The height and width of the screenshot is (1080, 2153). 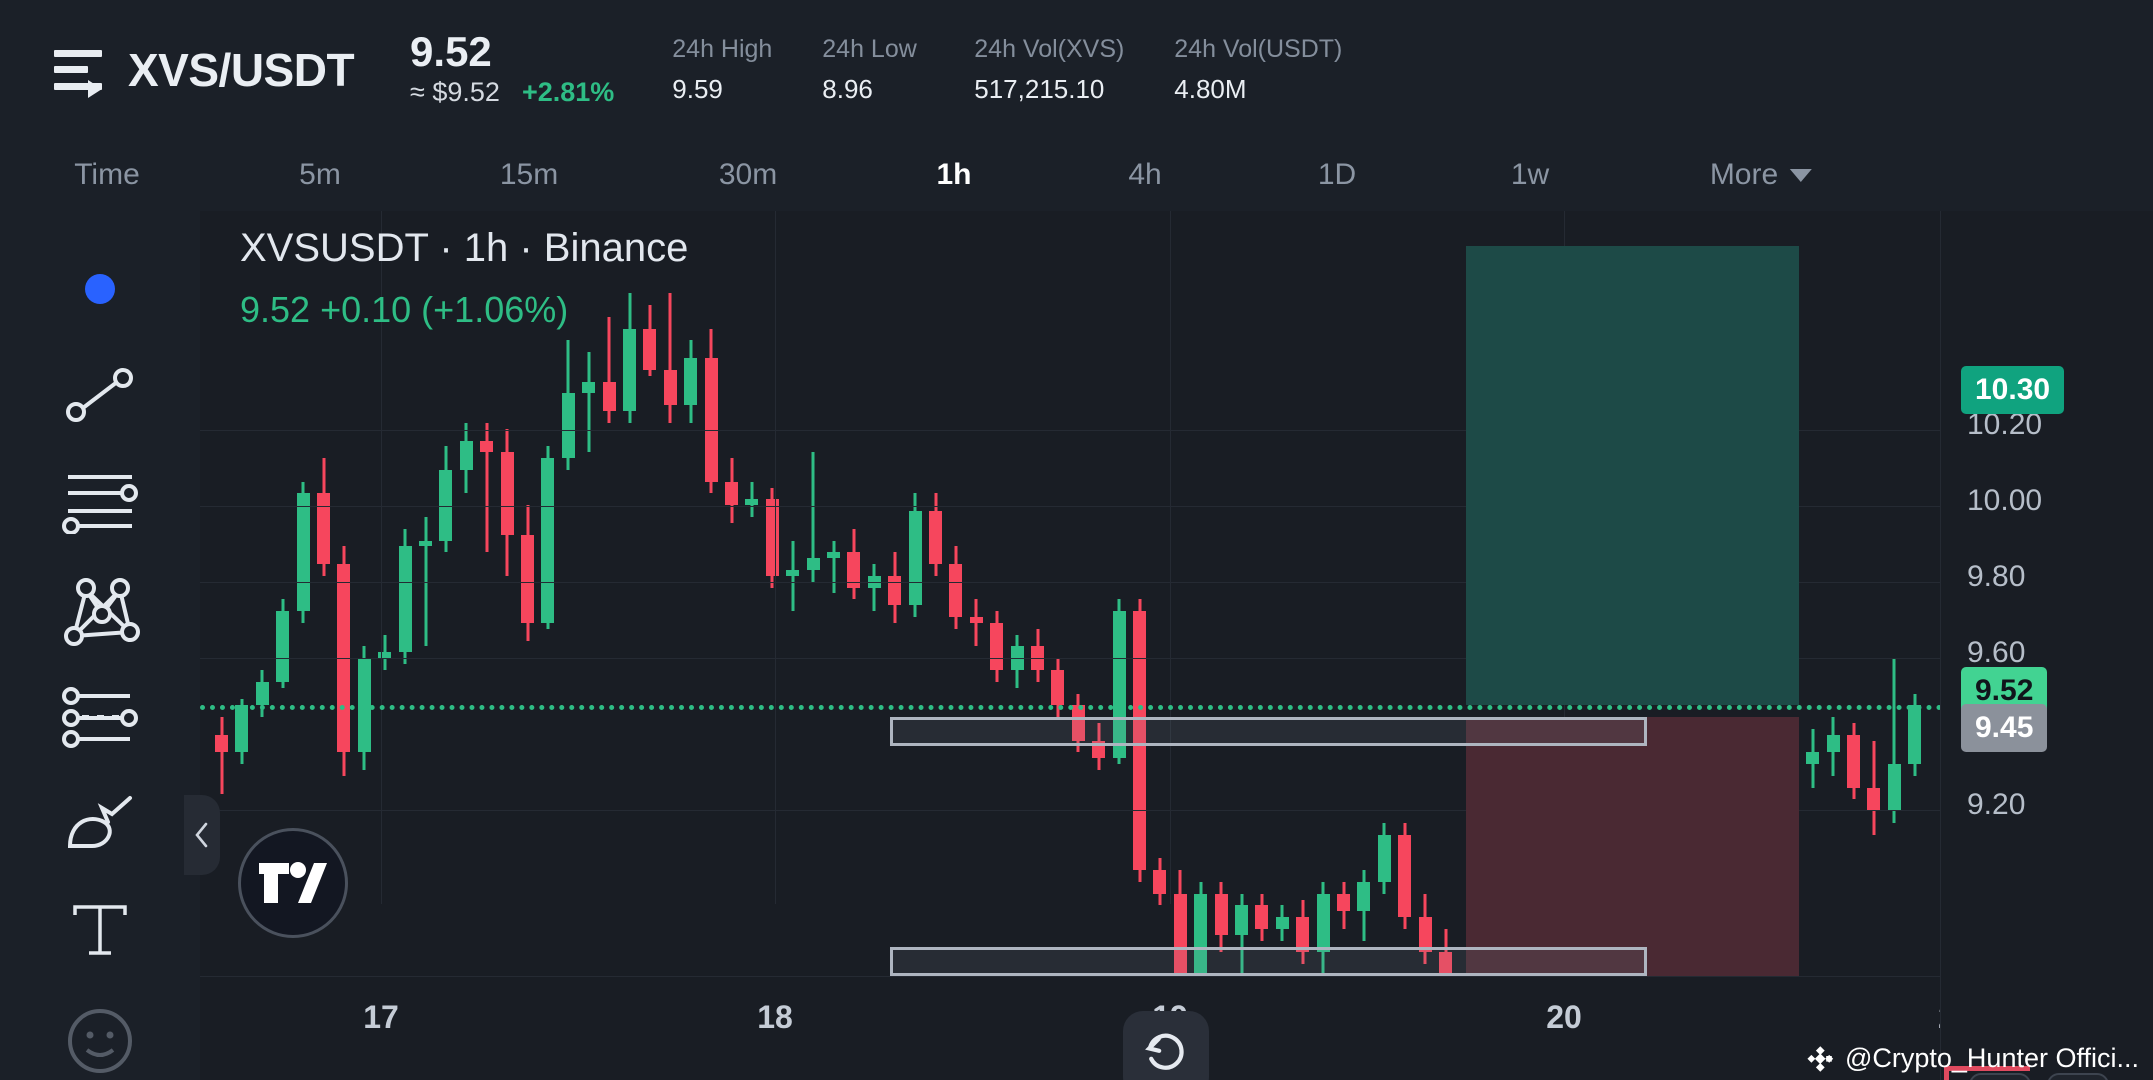 I want to click on emoji-tool, so click(x=100, y=1041).